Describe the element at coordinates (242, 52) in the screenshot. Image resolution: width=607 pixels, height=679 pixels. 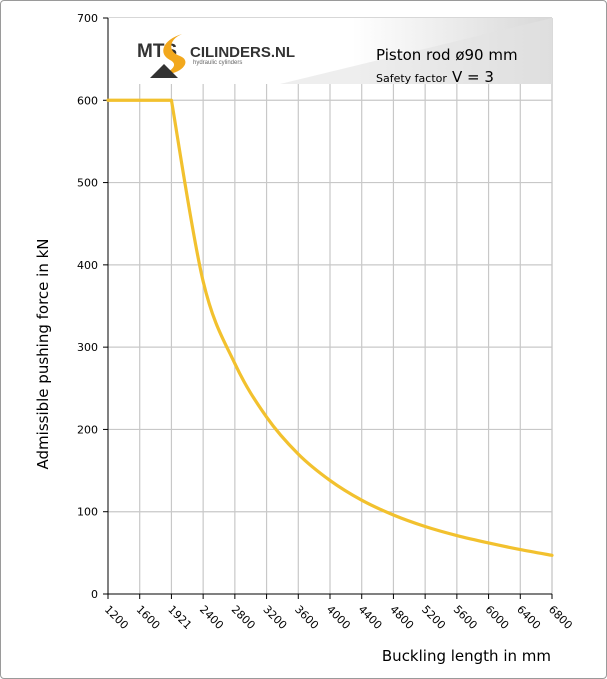
I see `logo-brand-right: CILINDERS.NL` at that location.